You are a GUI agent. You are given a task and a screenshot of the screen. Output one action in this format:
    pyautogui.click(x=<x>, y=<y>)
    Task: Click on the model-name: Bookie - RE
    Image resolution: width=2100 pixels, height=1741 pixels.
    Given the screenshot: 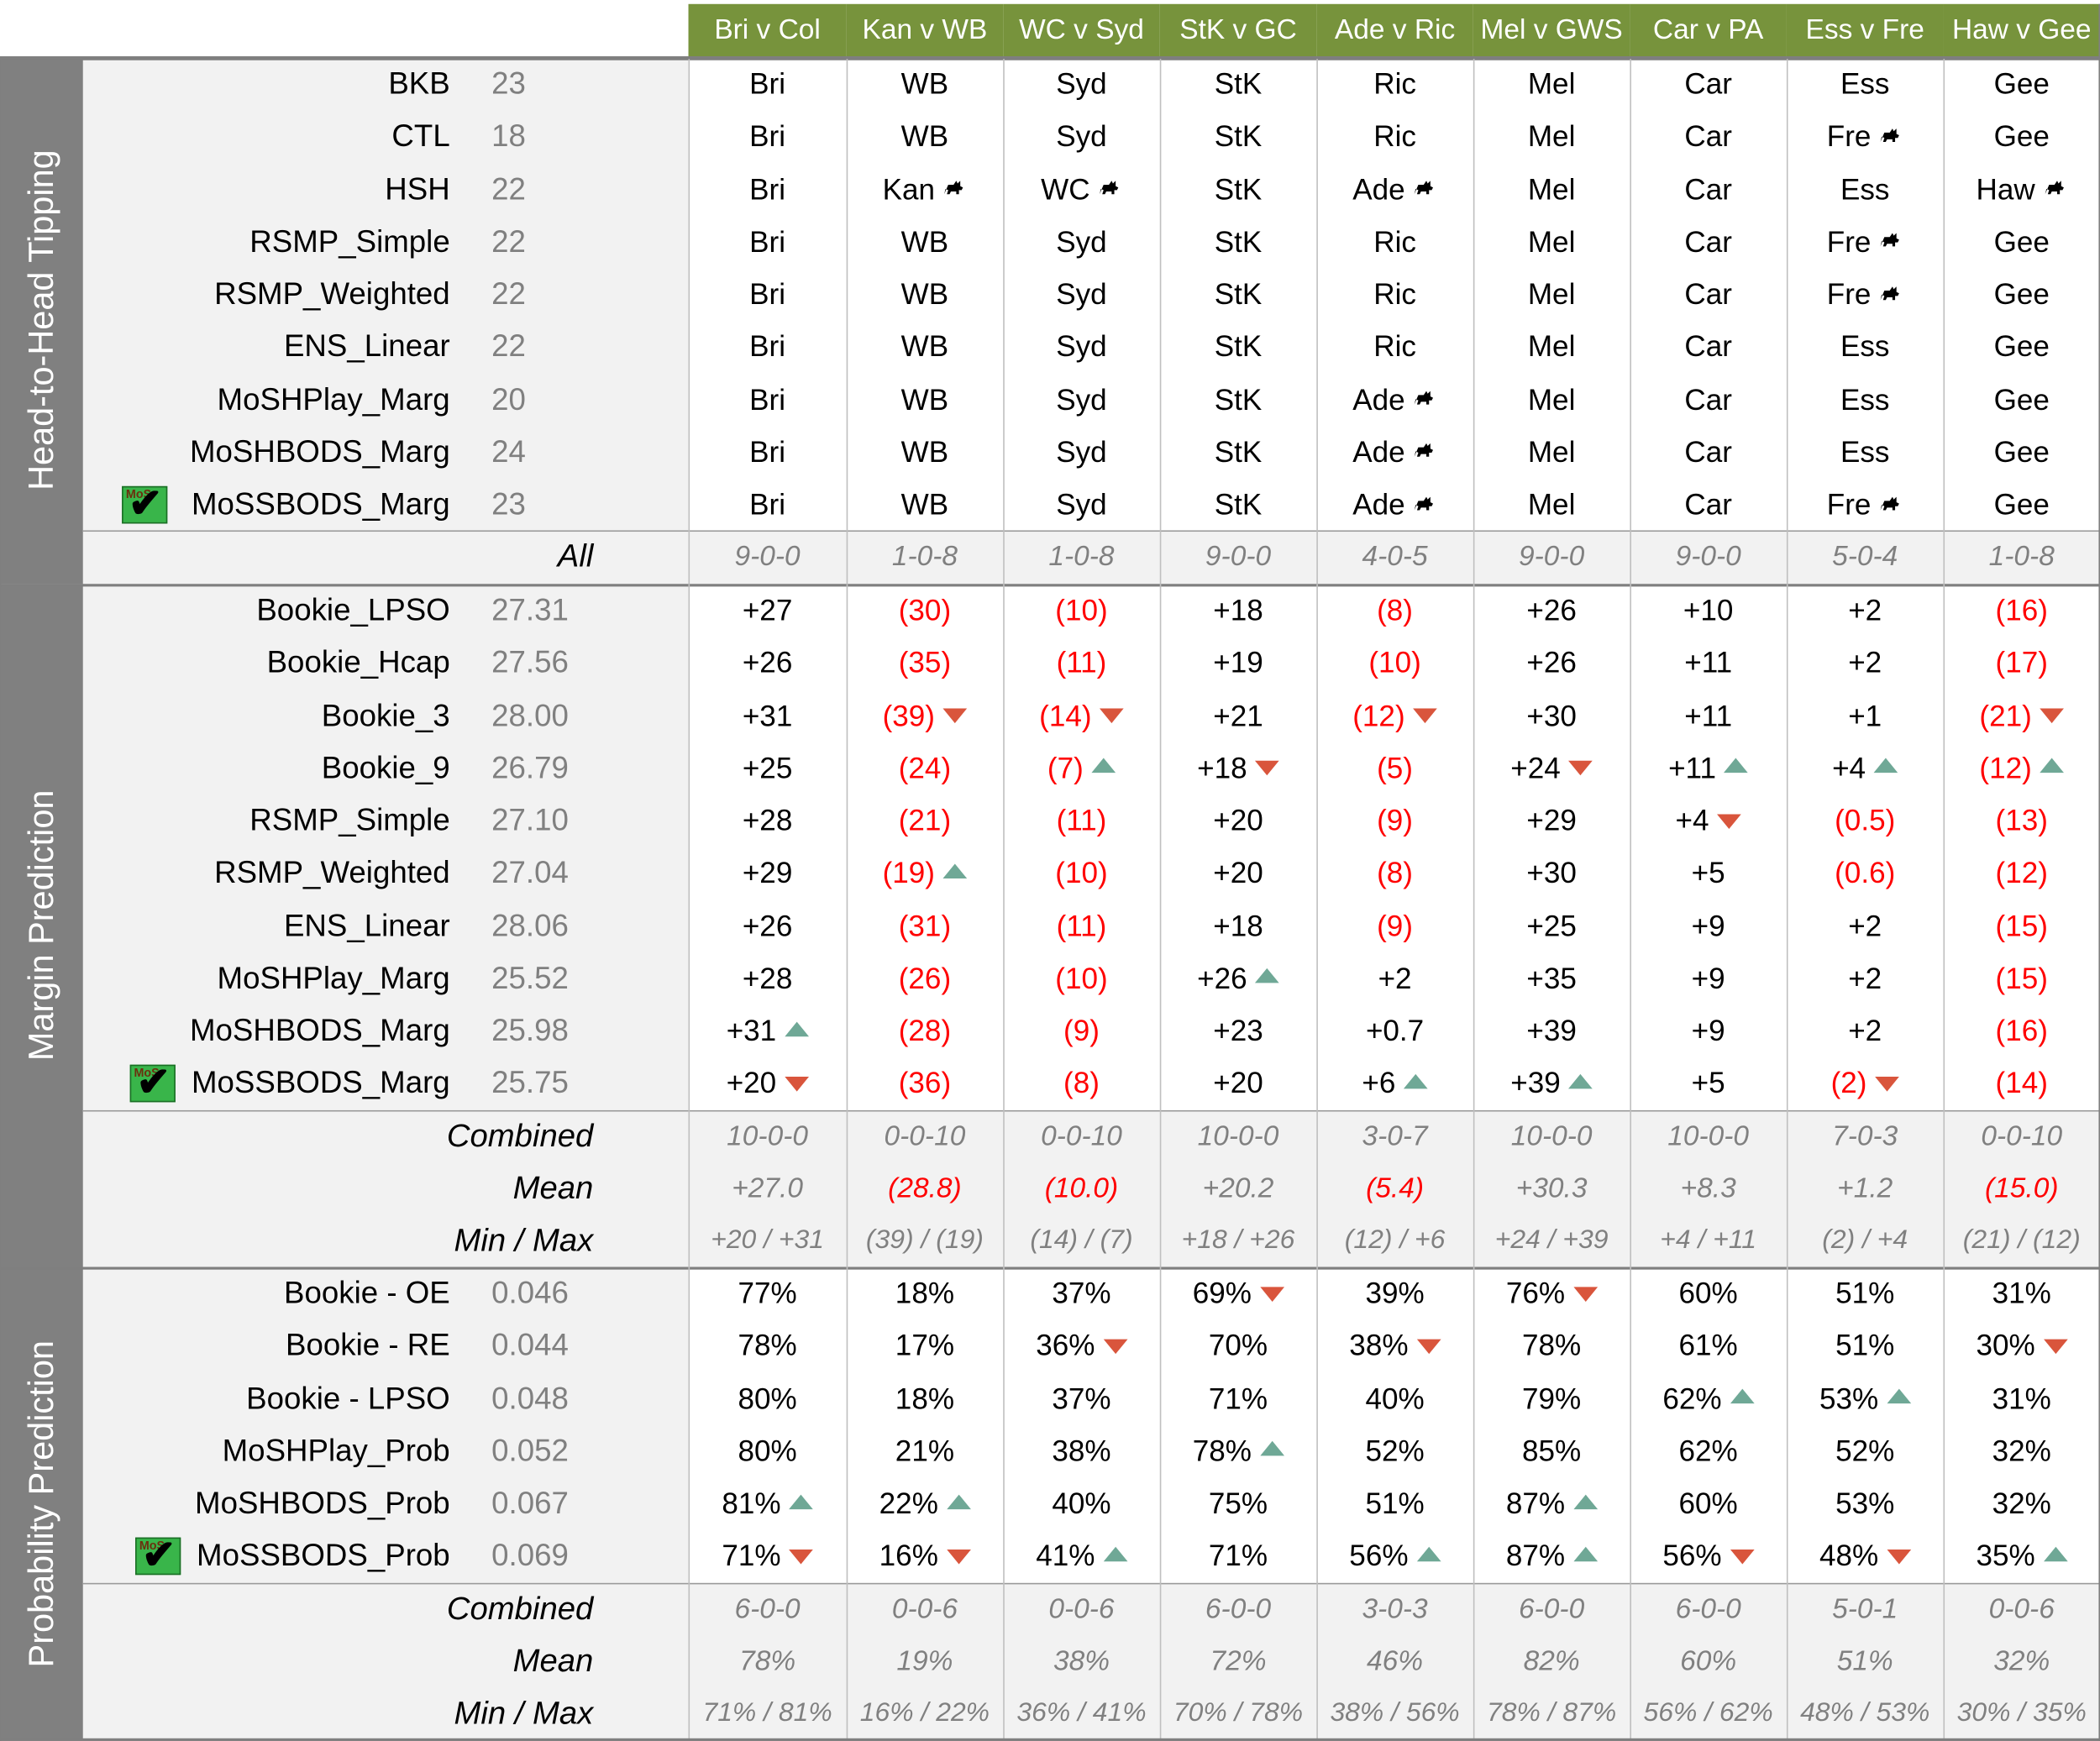 What is the action you would take?
    pyautogui.click(x=368, y=1345)
    